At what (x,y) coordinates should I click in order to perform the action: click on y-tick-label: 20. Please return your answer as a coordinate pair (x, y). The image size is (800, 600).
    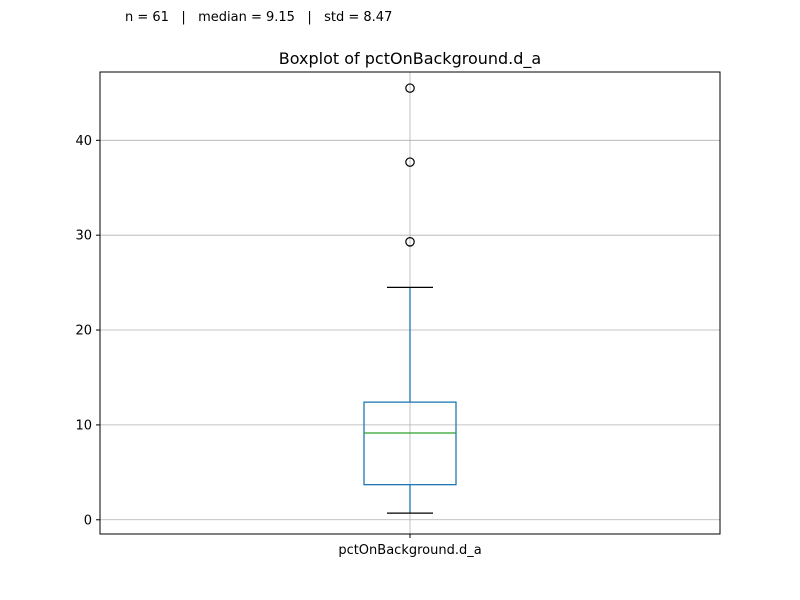
    Looking at the image, I should click on (83, 331).